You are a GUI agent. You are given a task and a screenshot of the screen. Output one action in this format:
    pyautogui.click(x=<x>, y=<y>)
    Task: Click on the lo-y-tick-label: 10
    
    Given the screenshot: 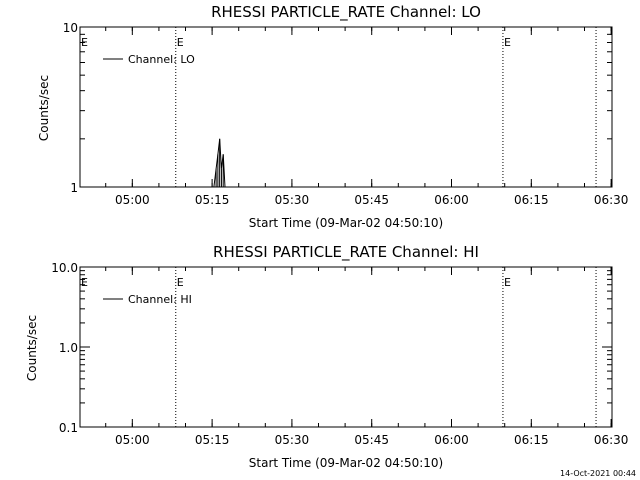 What is the action you would take?
    pyautogui.click(x=70, y=28)
    